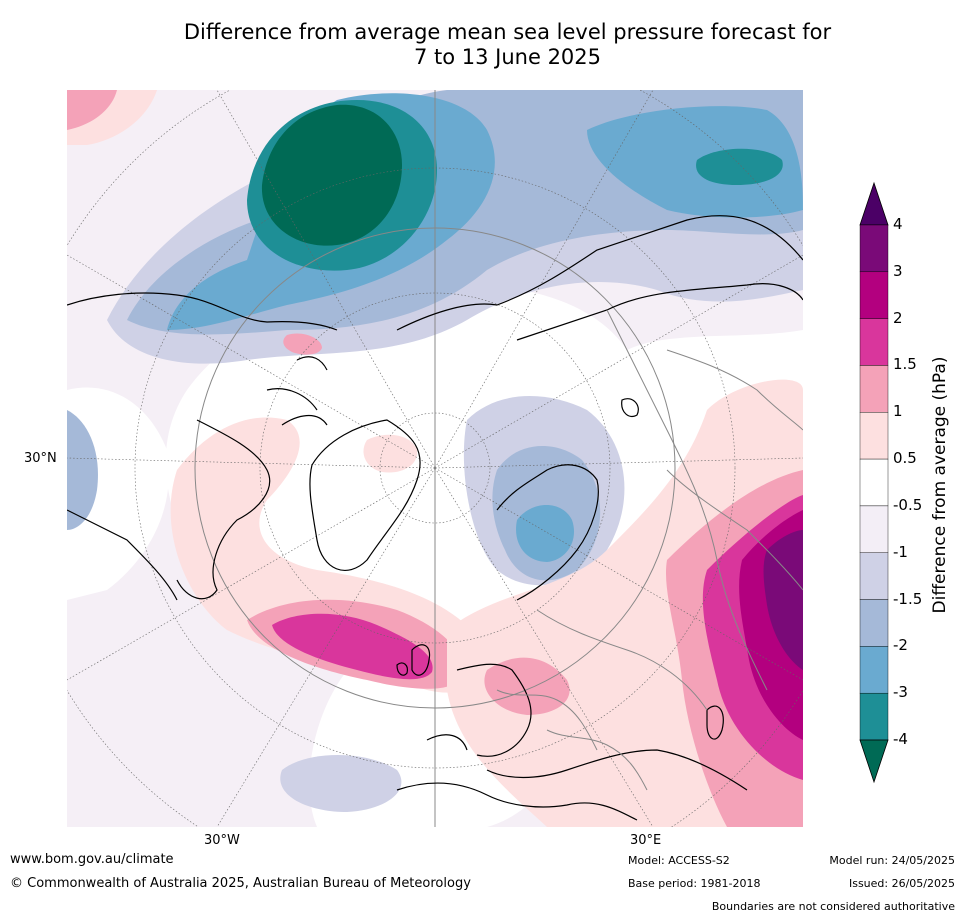 The width and height of the screenshot is (965, 919). I want to click on neg-core-nw-inner, so click(331, 175).